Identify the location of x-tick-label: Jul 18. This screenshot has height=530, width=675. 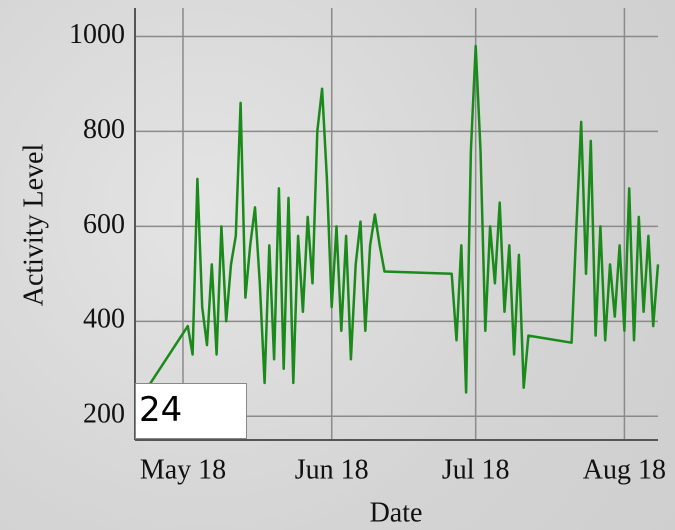
(476, 469).